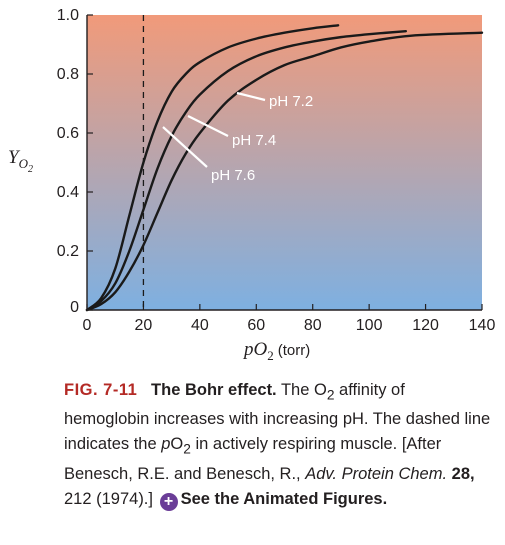 This screenshot has height=545, width=505. I want to click on caption-text-2o: O, so click(177, 444).